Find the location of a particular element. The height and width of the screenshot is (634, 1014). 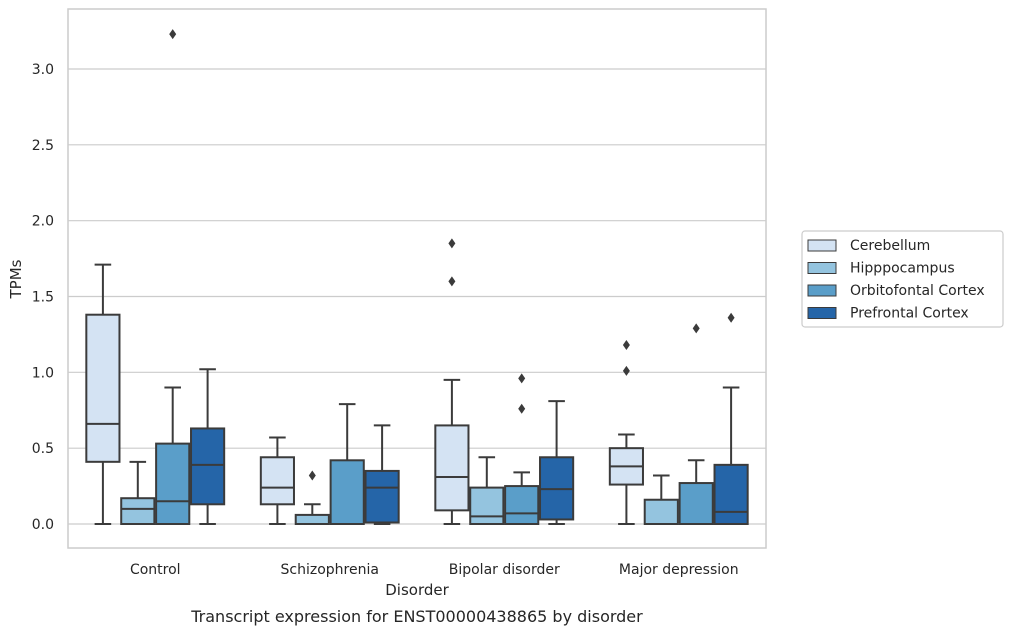

legend-entry-label: Hipppocampus is located at coordinates (902, 269).